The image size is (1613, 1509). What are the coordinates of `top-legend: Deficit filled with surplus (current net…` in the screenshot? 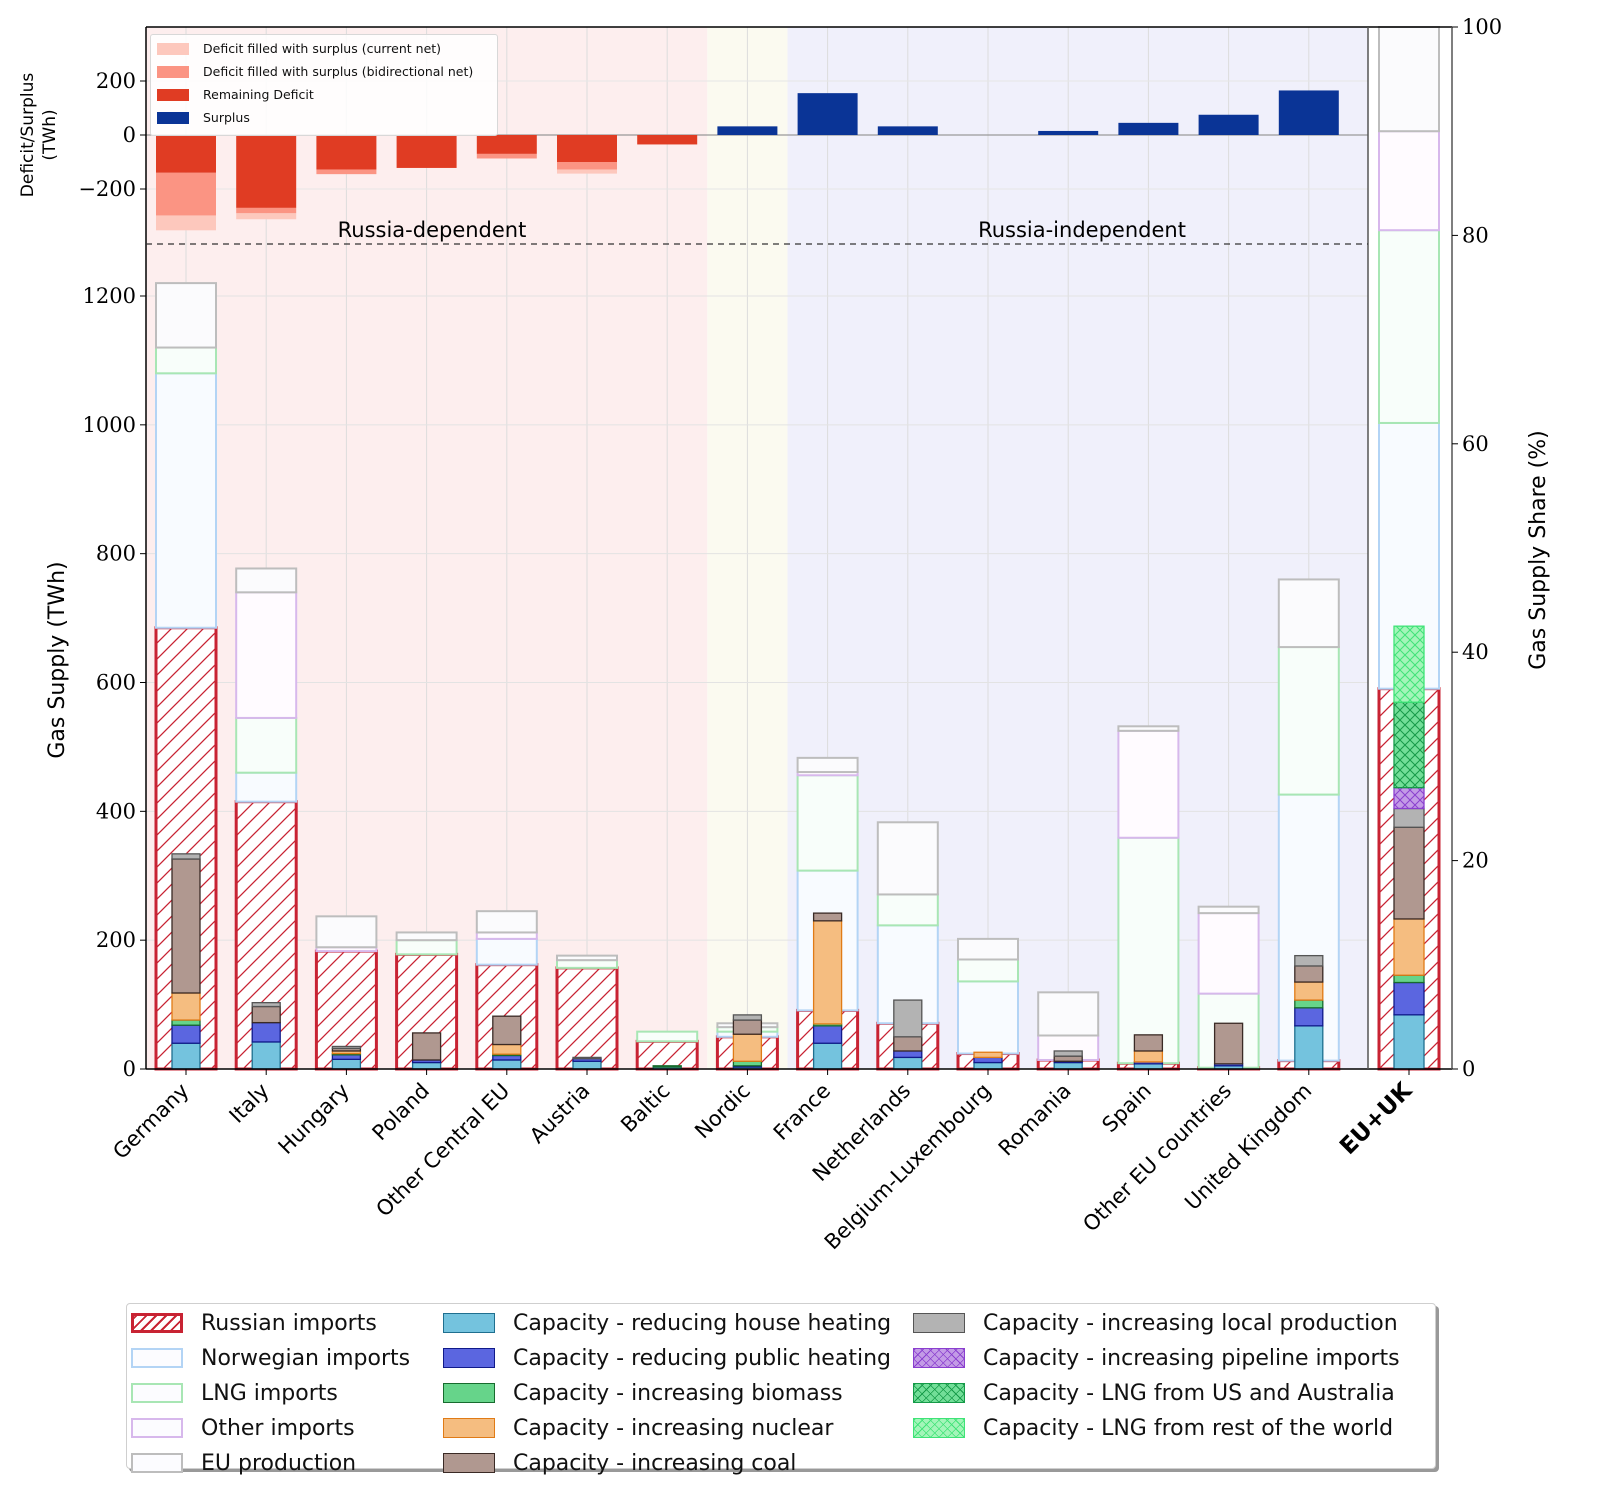 It's located at (324, 85).